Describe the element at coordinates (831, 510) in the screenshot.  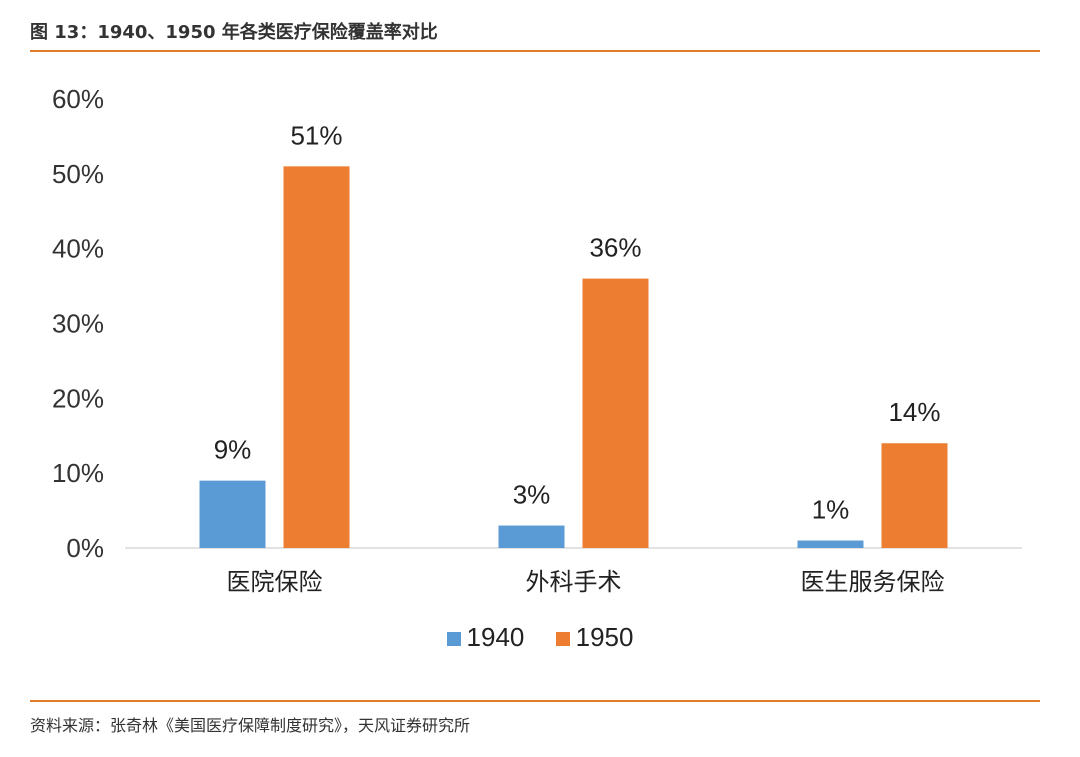
I see `data-label-1940-2: 1%` at that location.